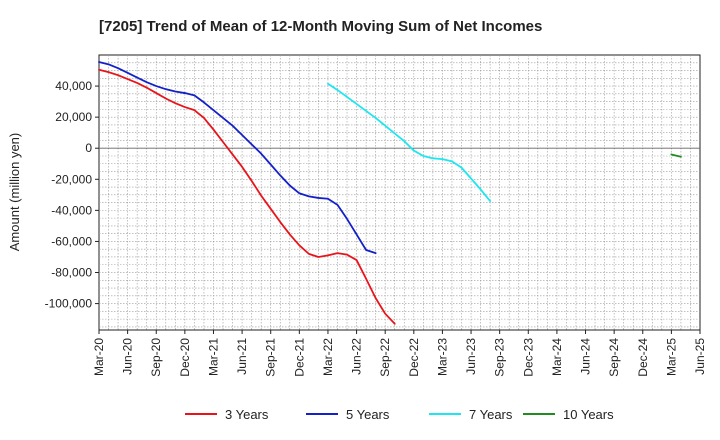  Describe the element at coordinates (242, 356) in the screenshot. I see `x-tick-label: Jun-21` at that location.